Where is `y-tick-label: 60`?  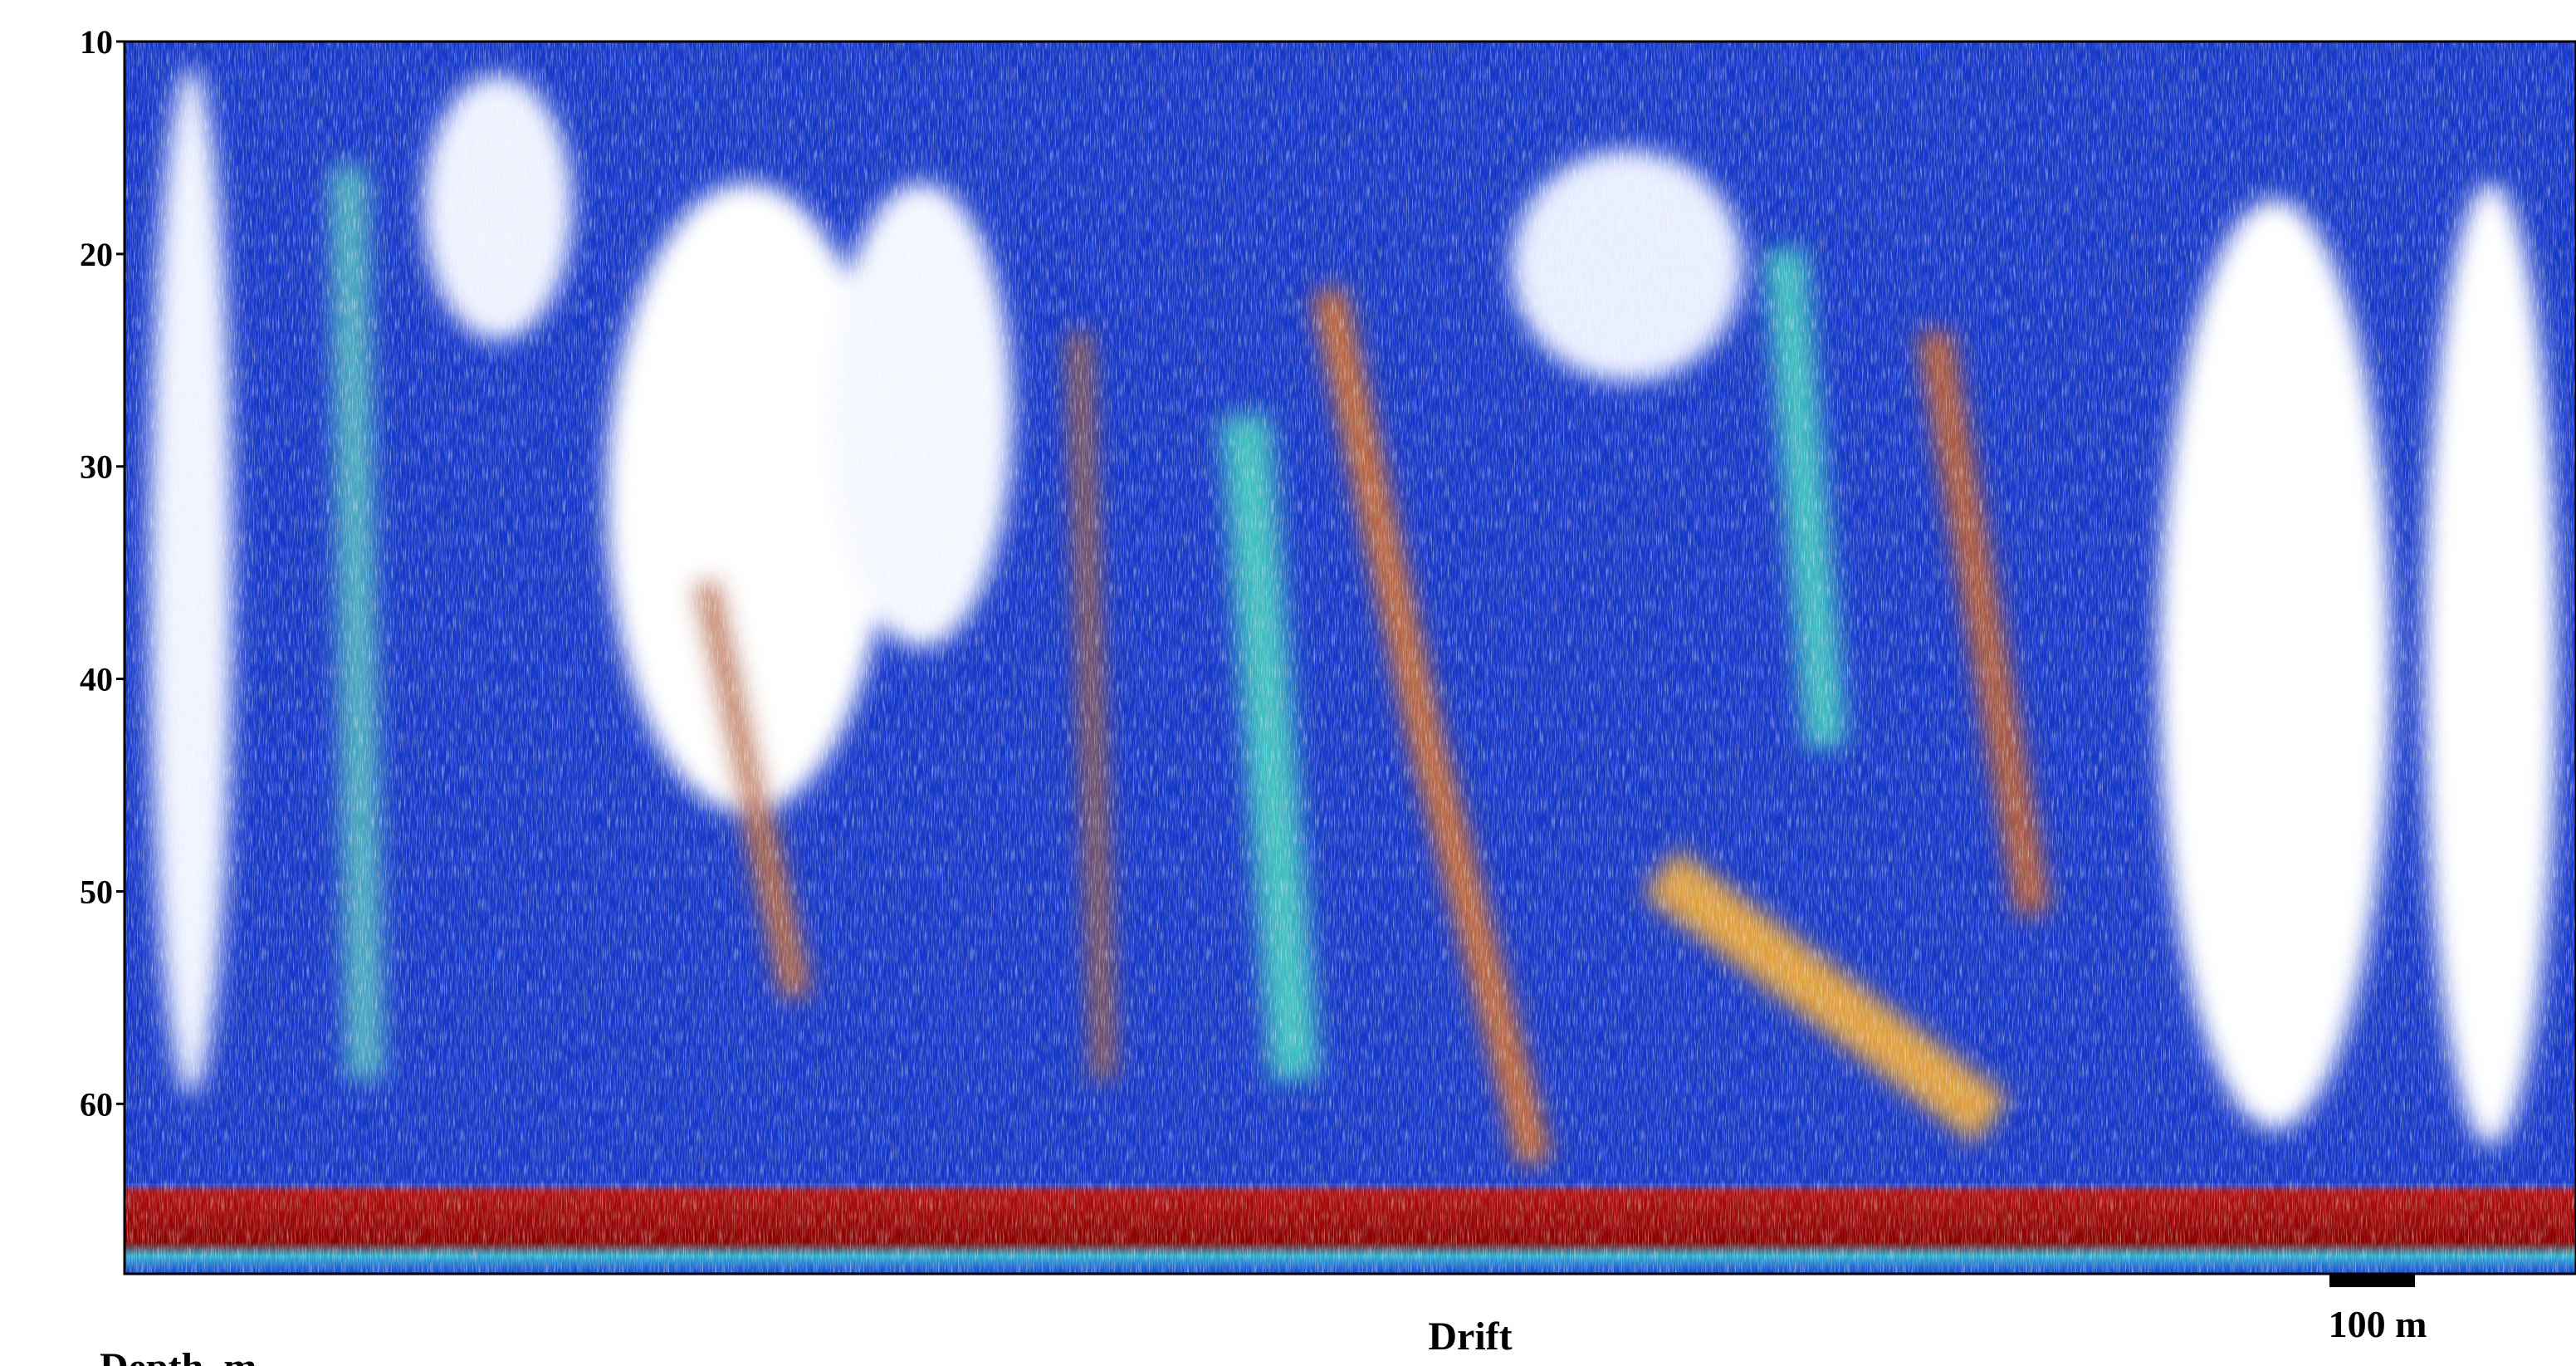
y-tick-label: 60 is located at coordinates (96, 1104).